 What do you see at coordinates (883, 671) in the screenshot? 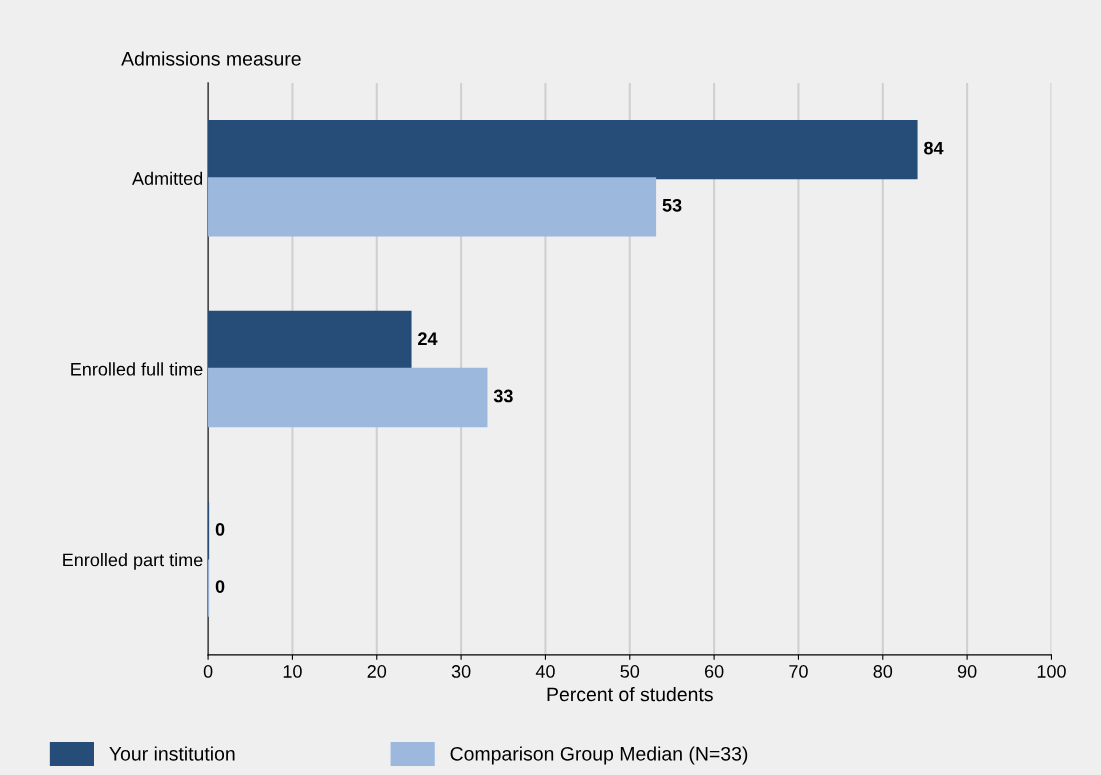
I see `x-tick-label: 80` at bounding box center [883, 671].